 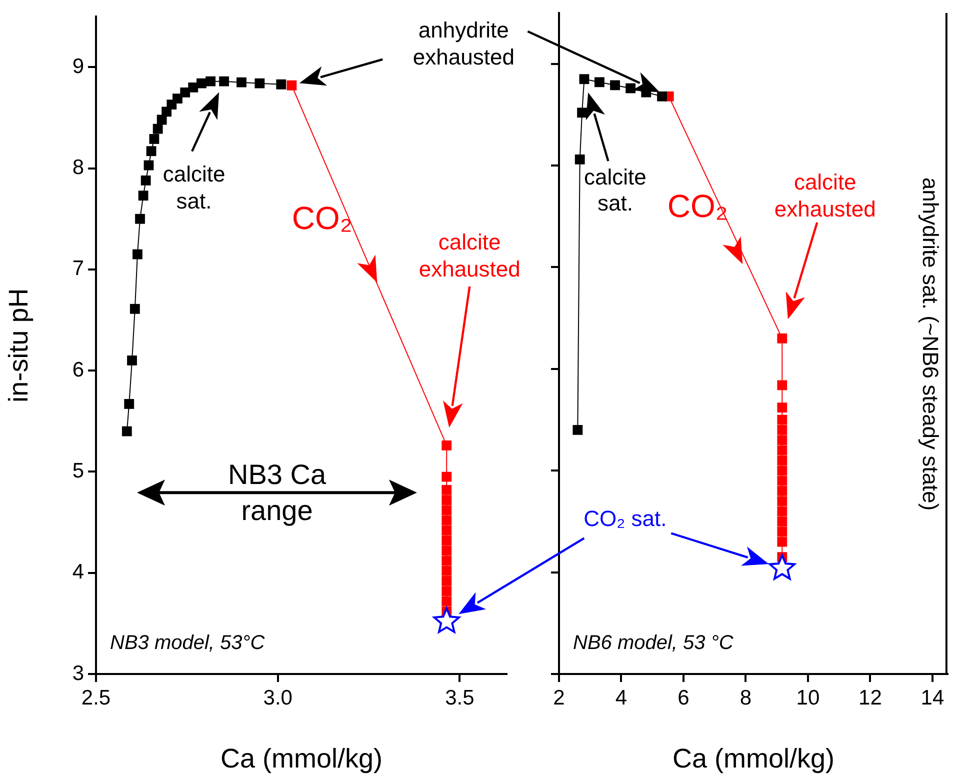 I want to click on x-tick-label: 2.5, so click(x=96, y=698).